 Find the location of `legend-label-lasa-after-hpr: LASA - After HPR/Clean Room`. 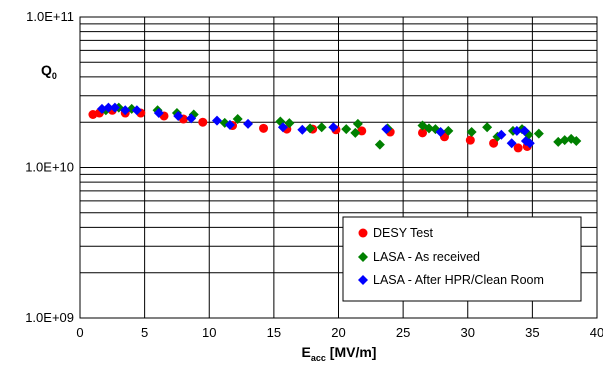

legend-label-lasa-after-hpr: LASA - After HPR/Clean Room is located at coordinates (458, 280).